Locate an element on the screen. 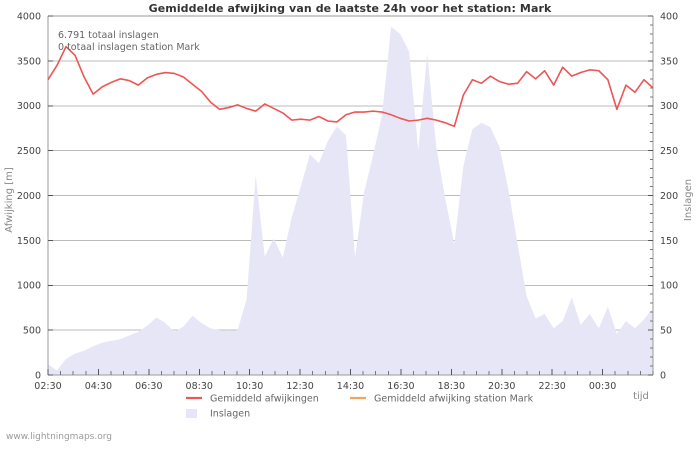 Image resolution: width=700 pixels, height=450 pixels. legend-label: Gemiddeld afwijking station Mark is located at coordinates (454, 399).